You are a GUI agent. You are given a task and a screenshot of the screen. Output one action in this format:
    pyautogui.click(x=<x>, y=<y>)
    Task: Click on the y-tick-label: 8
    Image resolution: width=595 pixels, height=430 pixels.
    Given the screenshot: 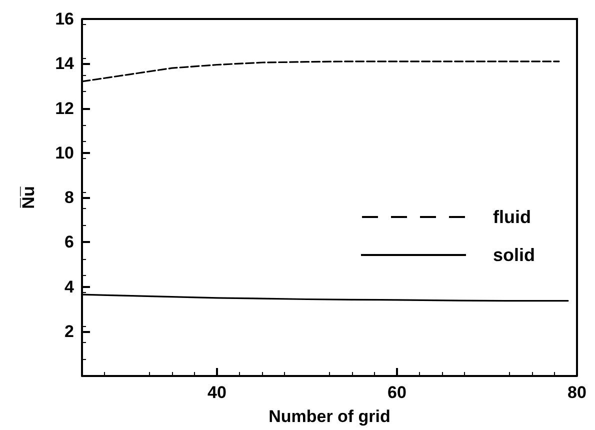 What is the action you would take?
    pyautogui.click(x=69, y=197)
    